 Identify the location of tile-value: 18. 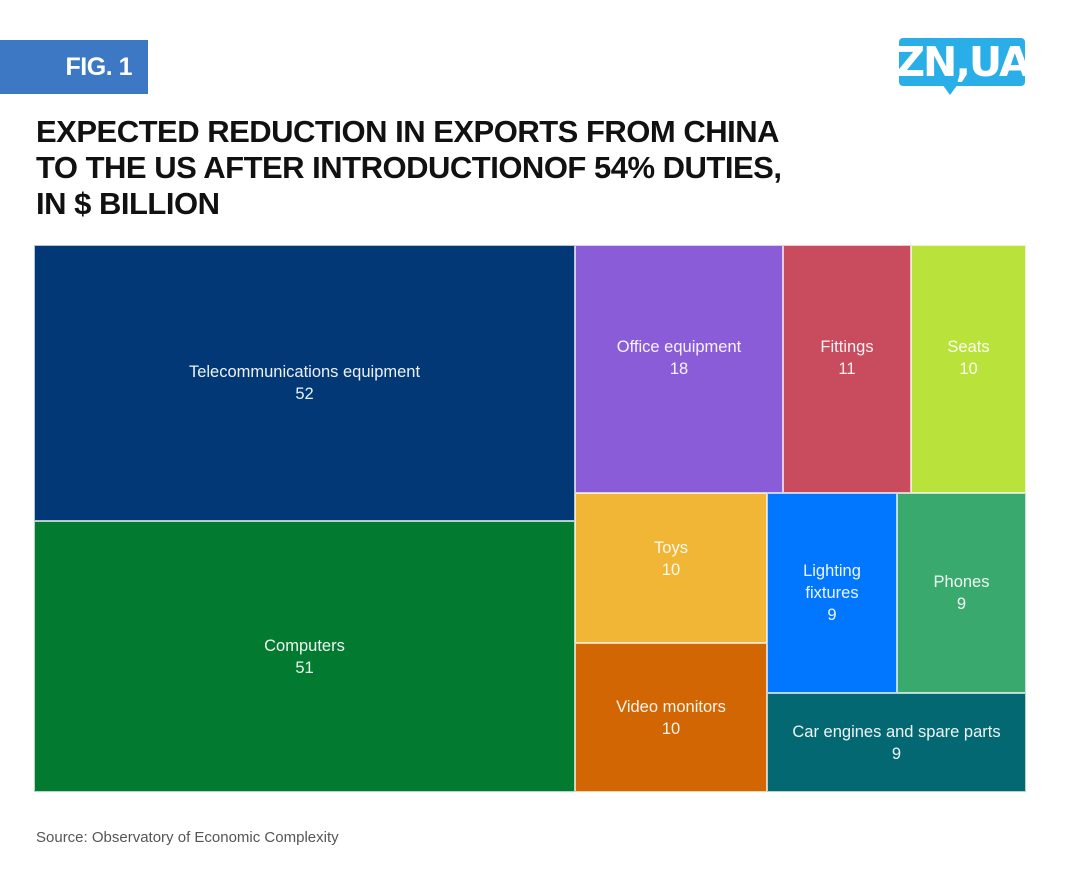
(679, 369).